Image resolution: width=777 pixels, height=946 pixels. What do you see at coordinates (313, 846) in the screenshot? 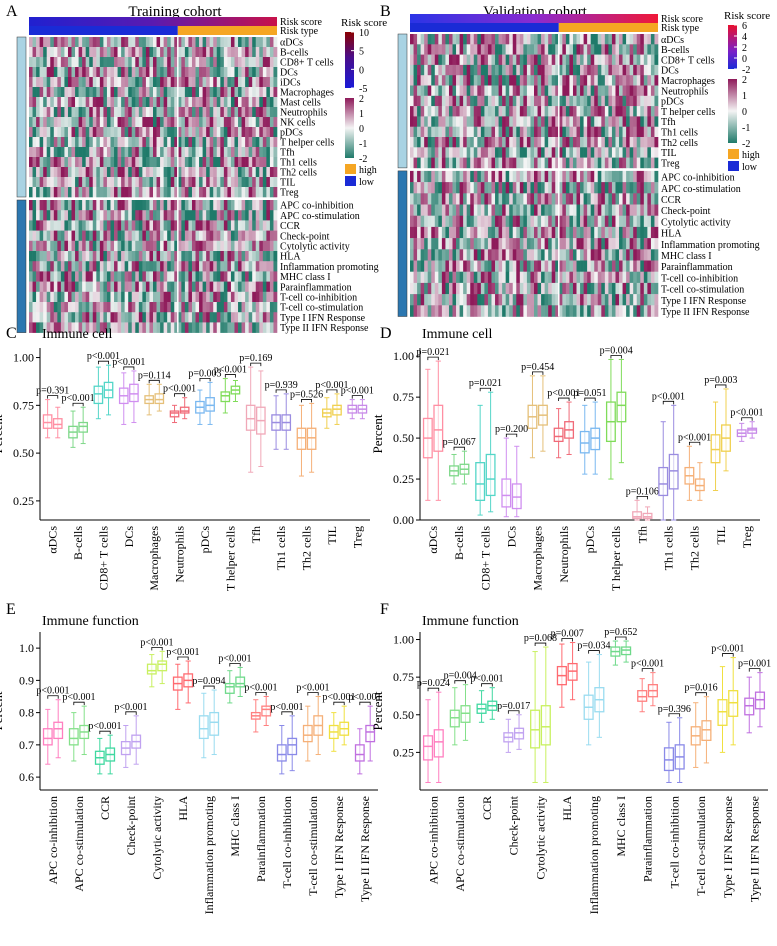
I see `x-tick-label: T-cell co-stimulation` at bounding box center [313, 846].